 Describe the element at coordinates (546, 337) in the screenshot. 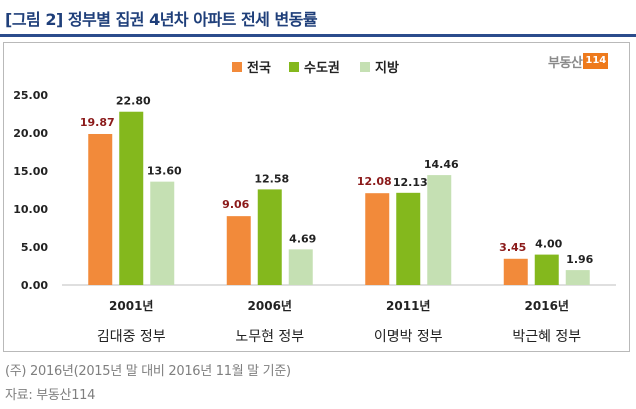

I see `x-tick-name-3: 박근혜 정부` at that location.